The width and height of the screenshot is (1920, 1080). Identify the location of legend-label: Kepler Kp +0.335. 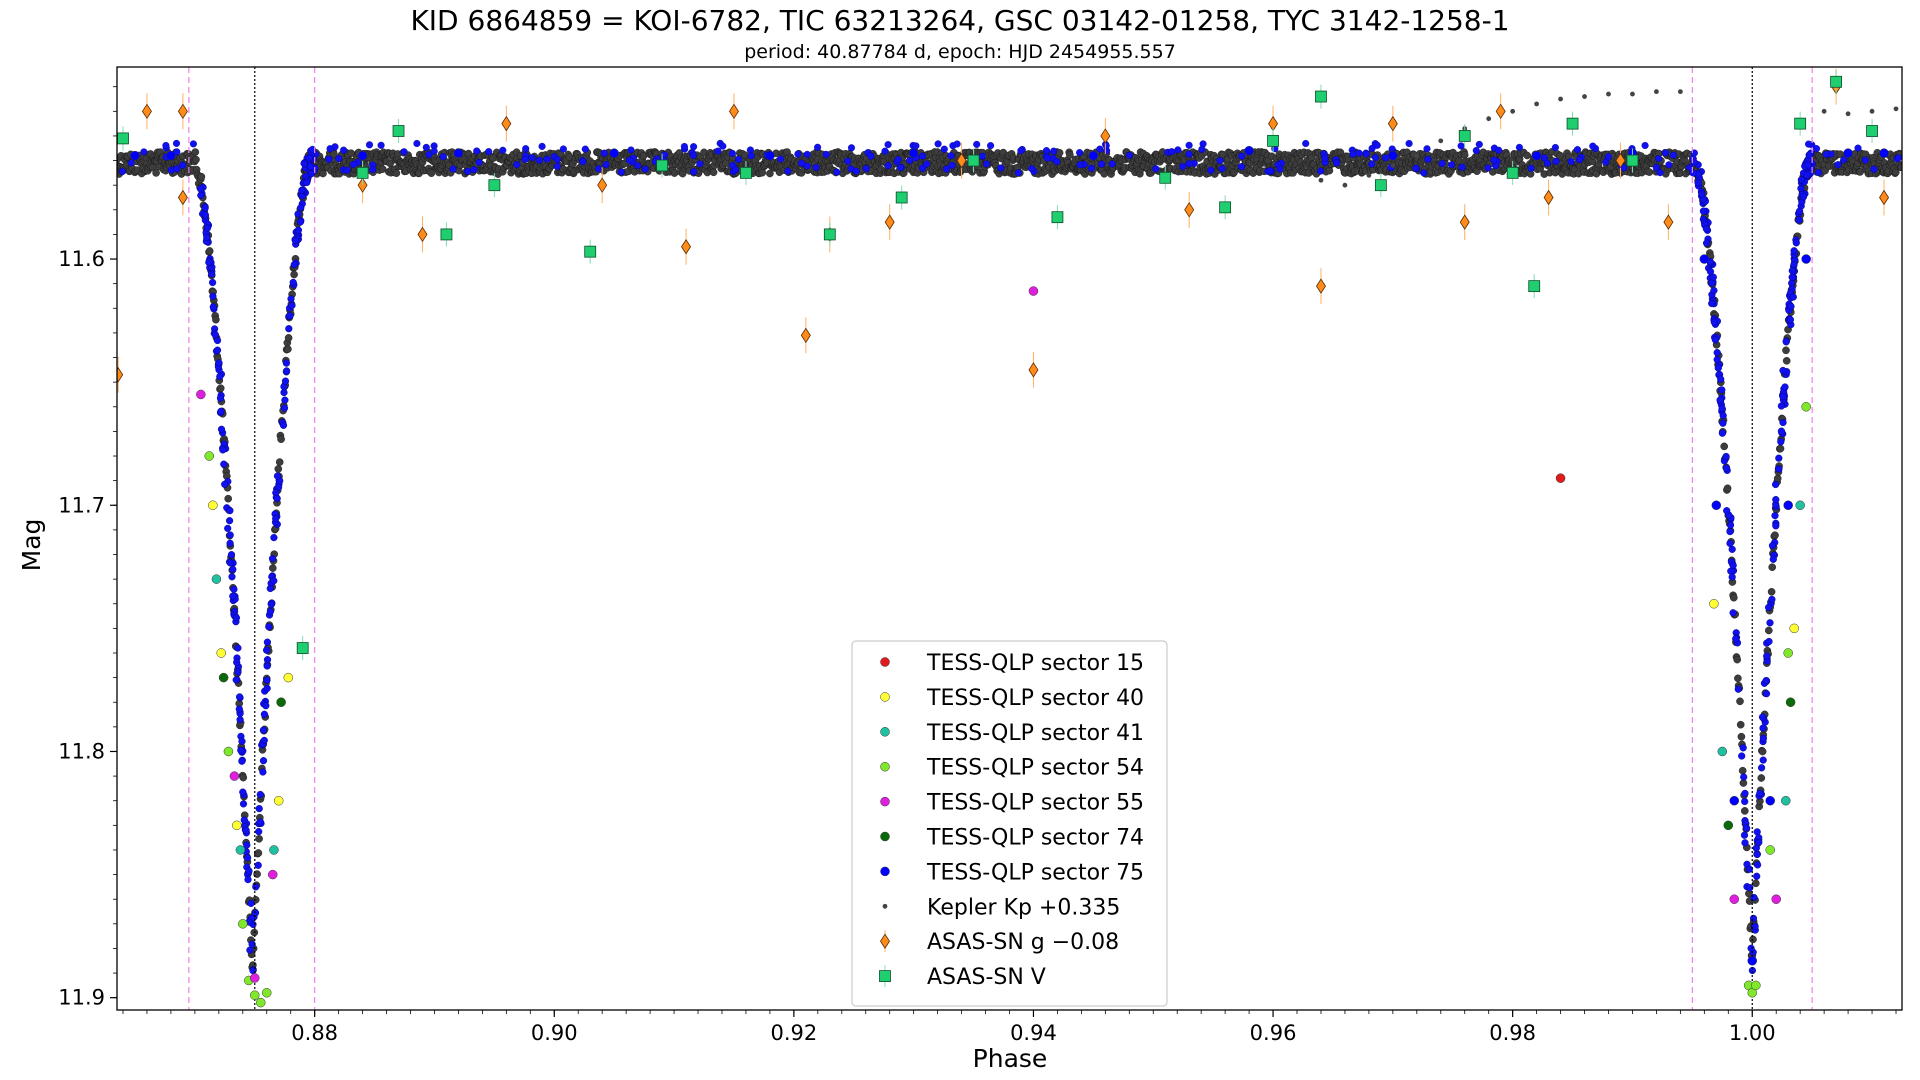
(1023, 907).